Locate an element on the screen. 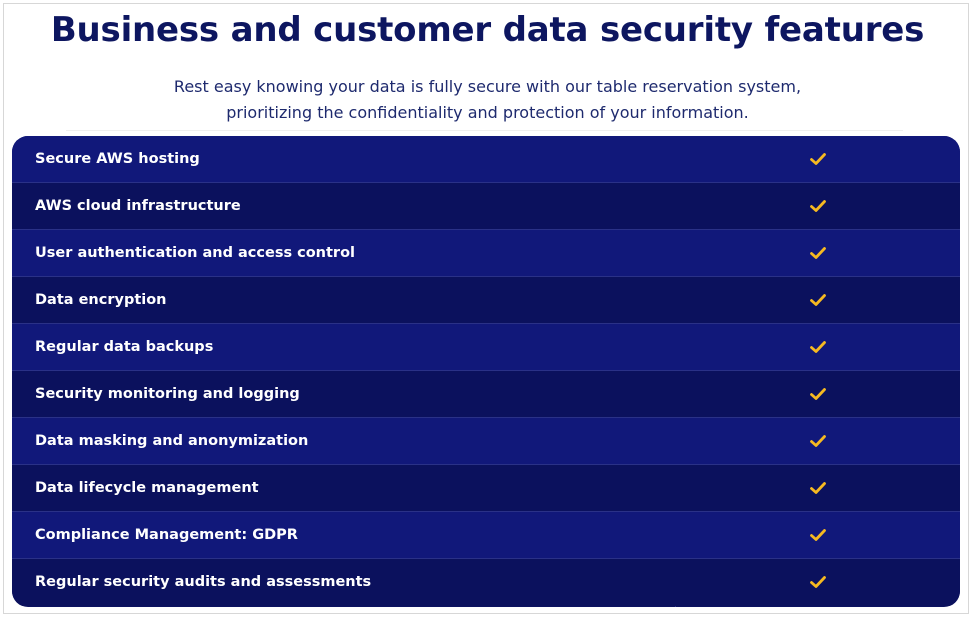  feature-label: Data lifecycle management is located at coordinates (147, 488).